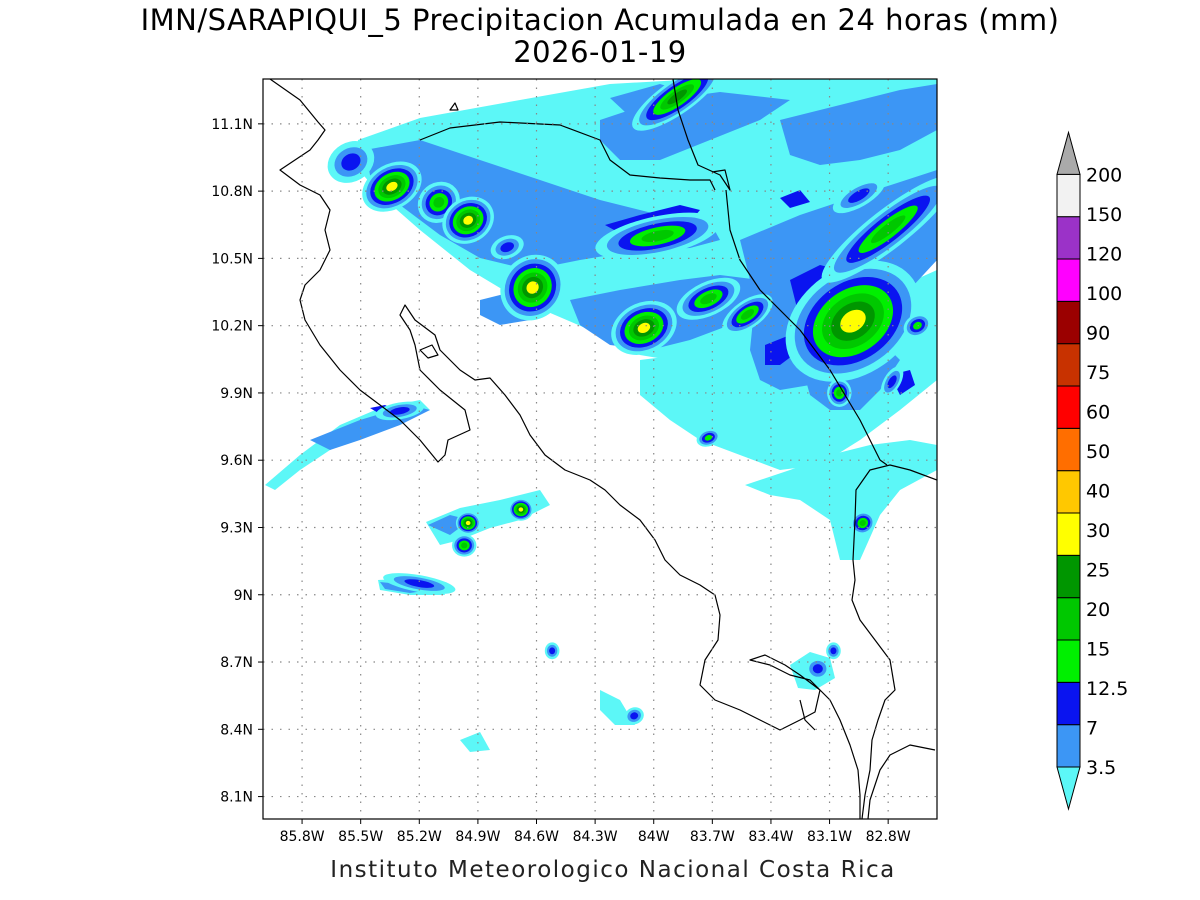 This screenshot has height=900, width=1200. Describe the element at coordinates (712, 837) in the screenshot. I see `lon-tick-label: 83.7W` at that location.